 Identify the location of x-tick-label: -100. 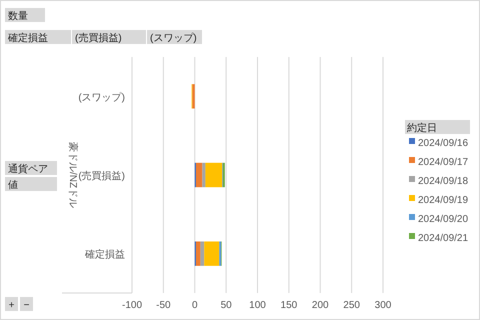
(132, 305).